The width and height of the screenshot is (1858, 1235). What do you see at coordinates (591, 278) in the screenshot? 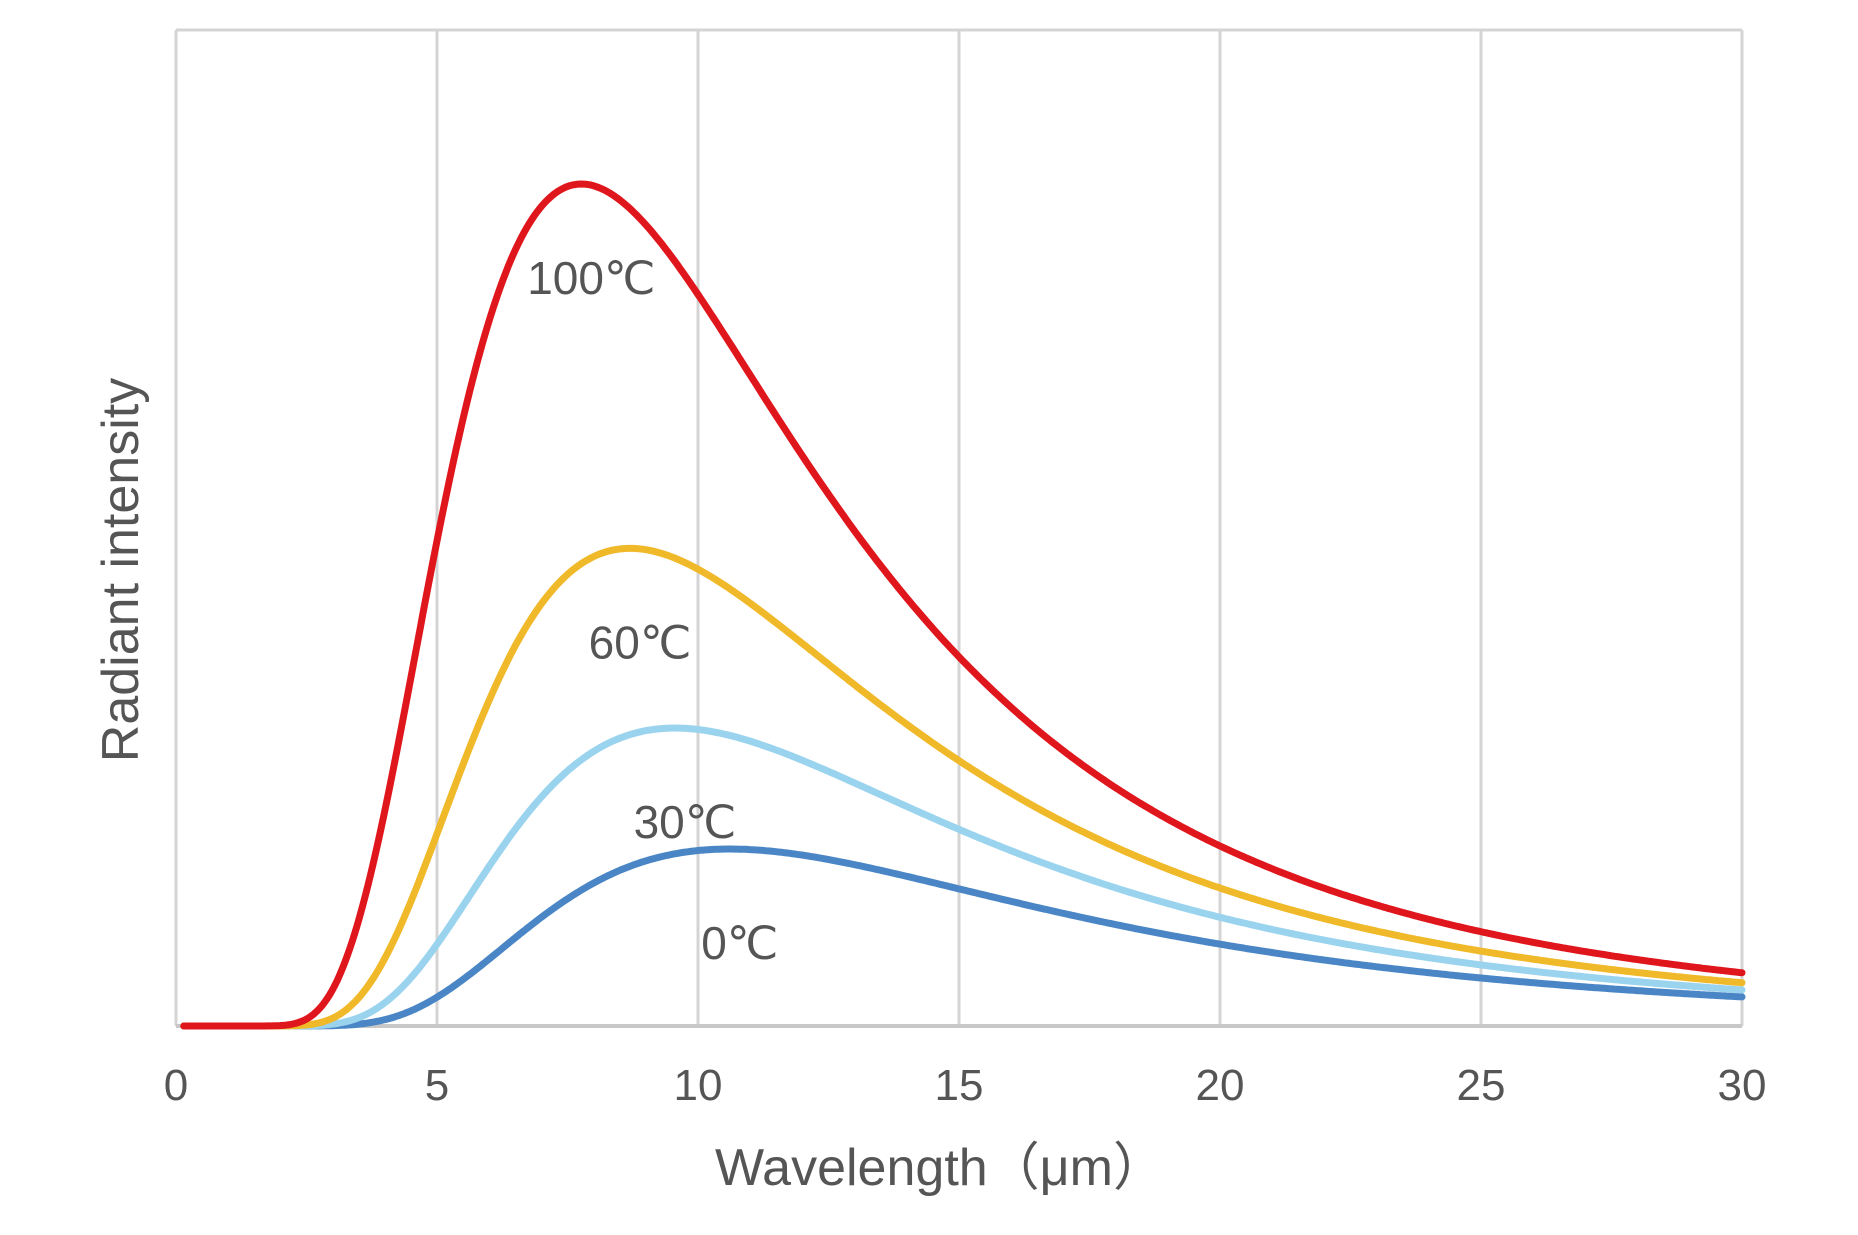
I see `series-label-100c: 100℃` at bounding box center [591, 278].